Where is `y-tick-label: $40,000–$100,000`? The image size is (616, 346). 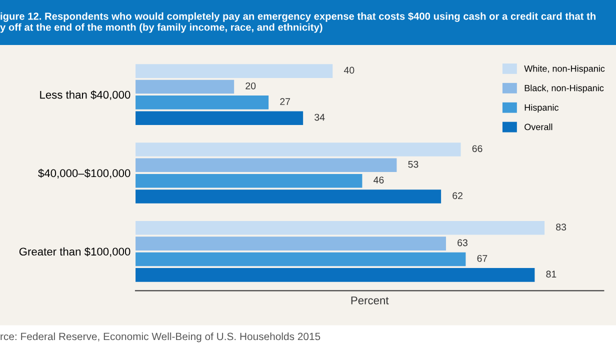 y-tick-label: $40,000–$100,000 is located at coordinates (84, 173).